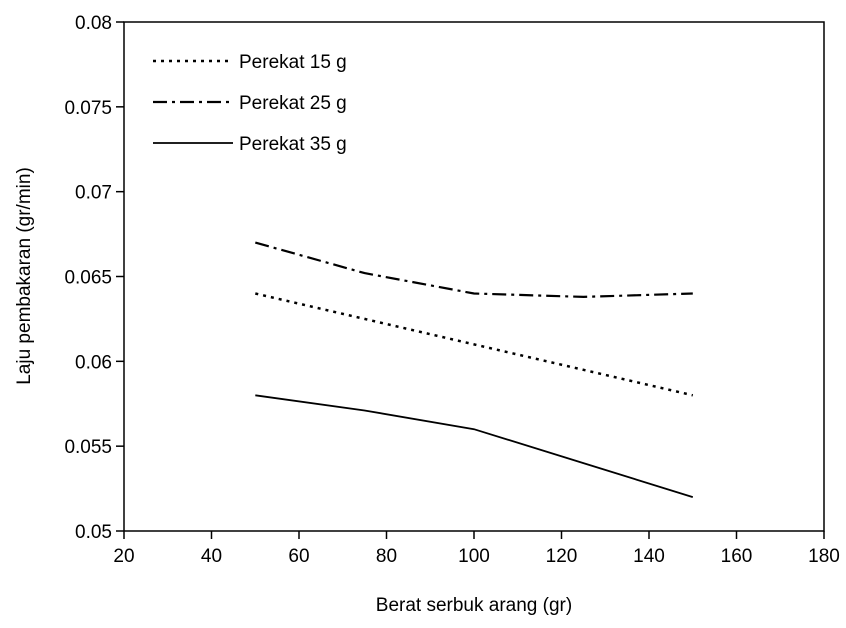 This screenshot has width=846, height=628. What do you see at coordinates (88, 108) in the screenshot?
I see `y-tick-label: 0.075` at bounding box center [88, 108].